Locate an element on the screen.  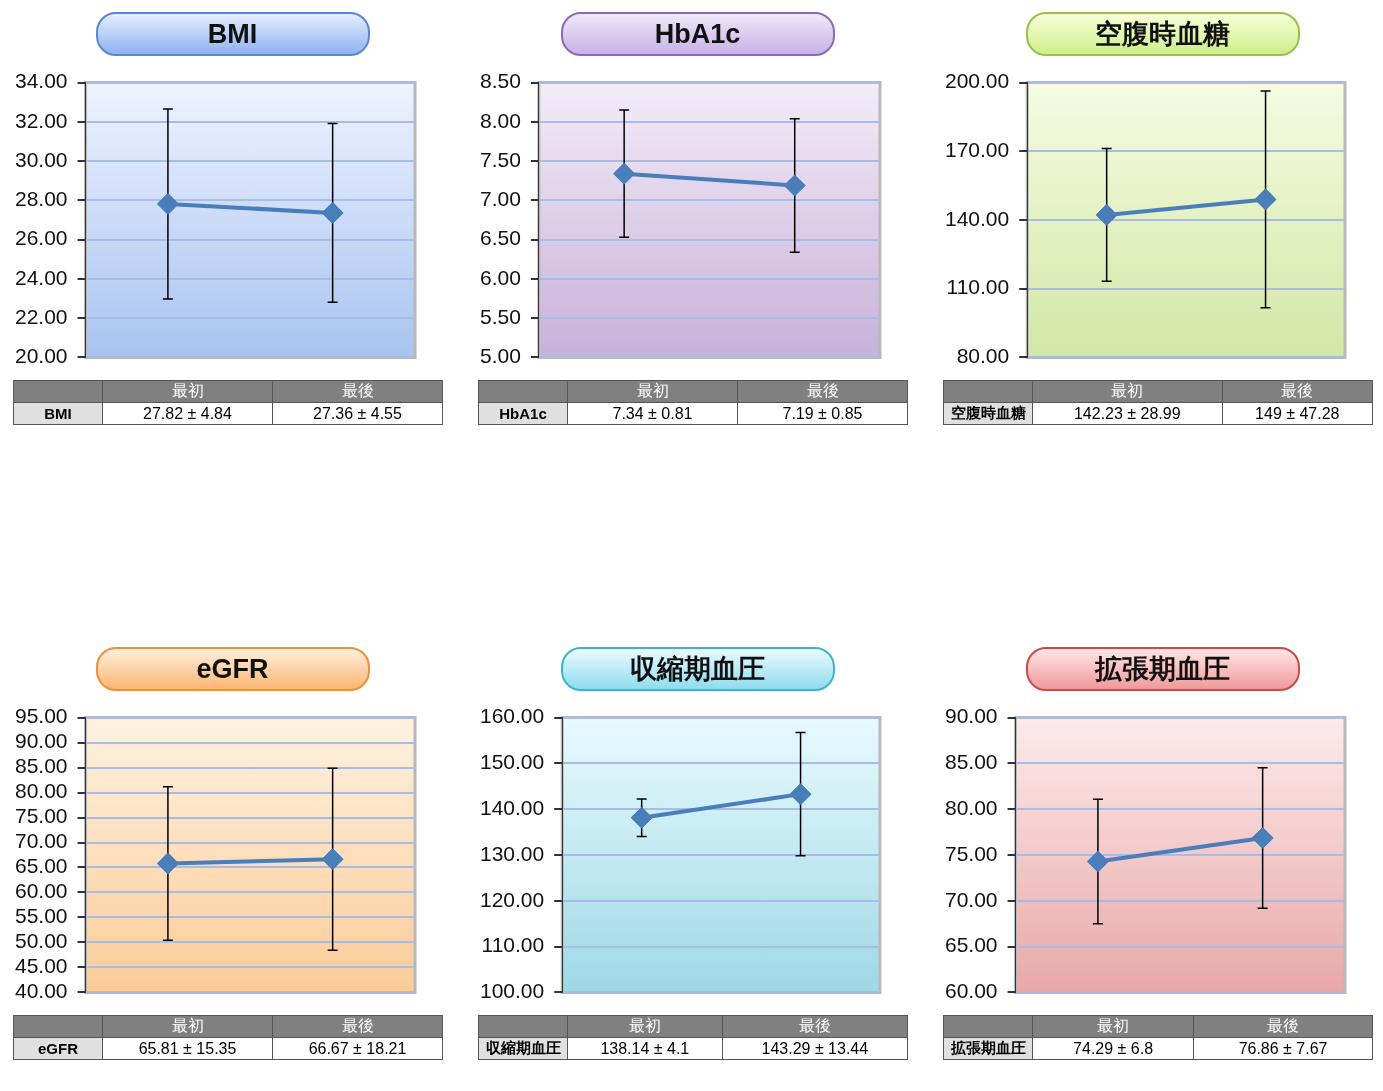
data-label: 138.14 ± 4.1 is located at coordinates (645, 1048).